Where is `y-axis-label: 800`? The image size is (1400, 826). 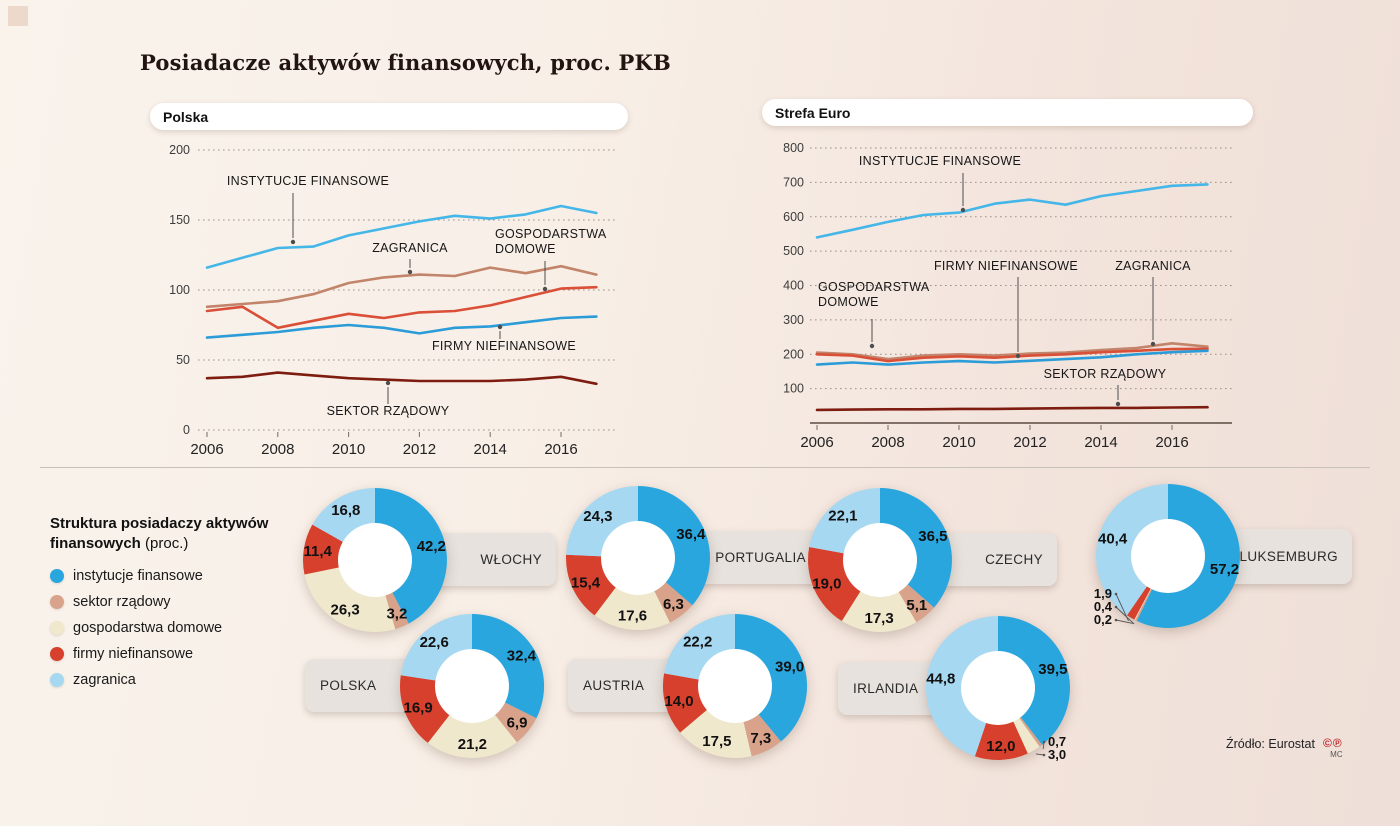
y-axis-label: 800 is located at coordinates (793, 148).